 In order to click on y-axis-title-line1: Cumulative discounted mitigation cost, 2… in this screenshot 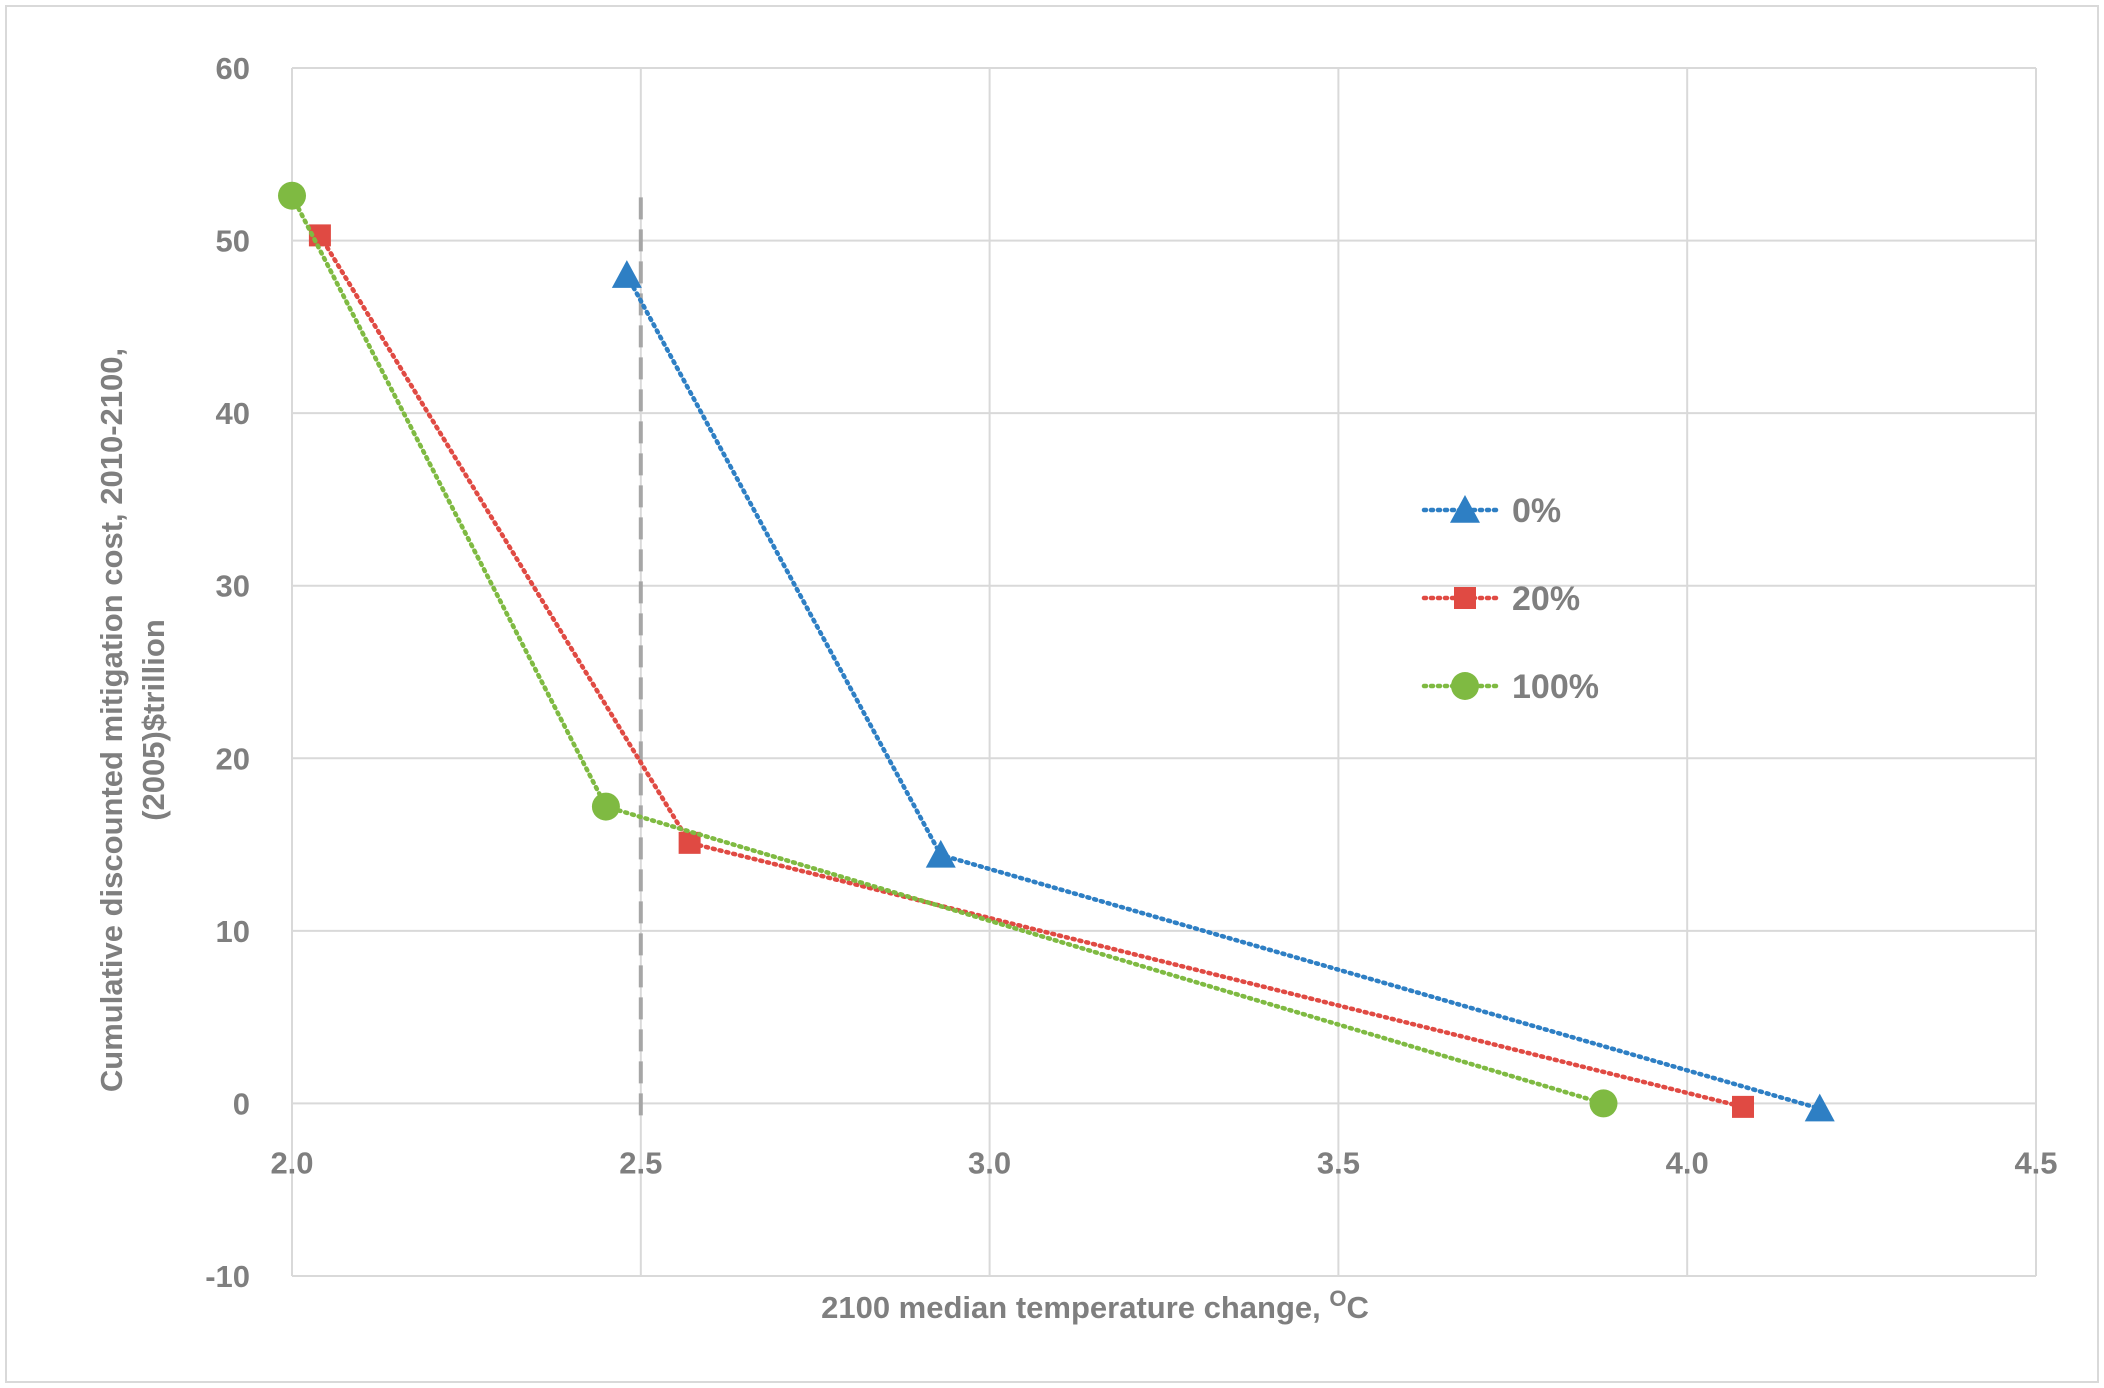, I will do `click(111, 720)`.